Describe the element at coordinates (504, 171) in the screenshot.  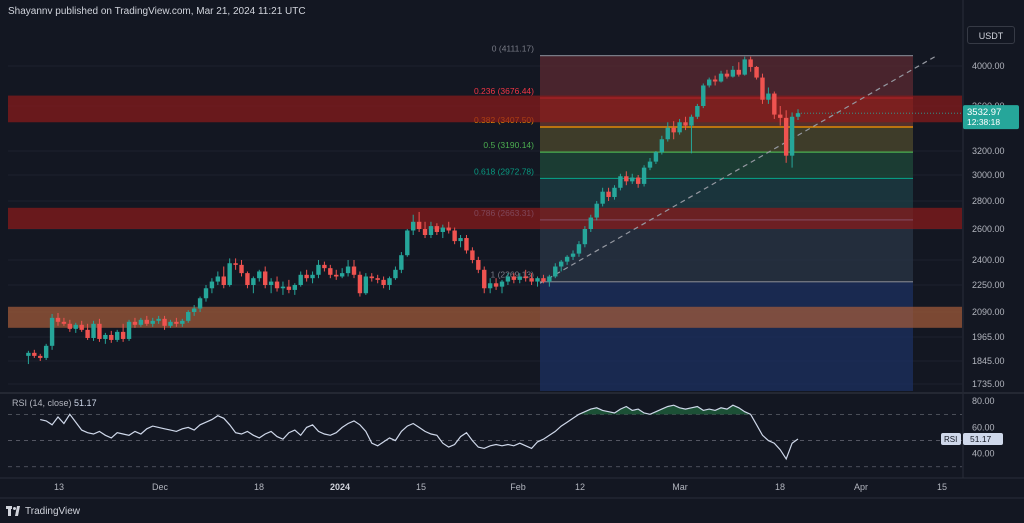
I see `fib-level-label: 0.618 (2972.78)` at that location.